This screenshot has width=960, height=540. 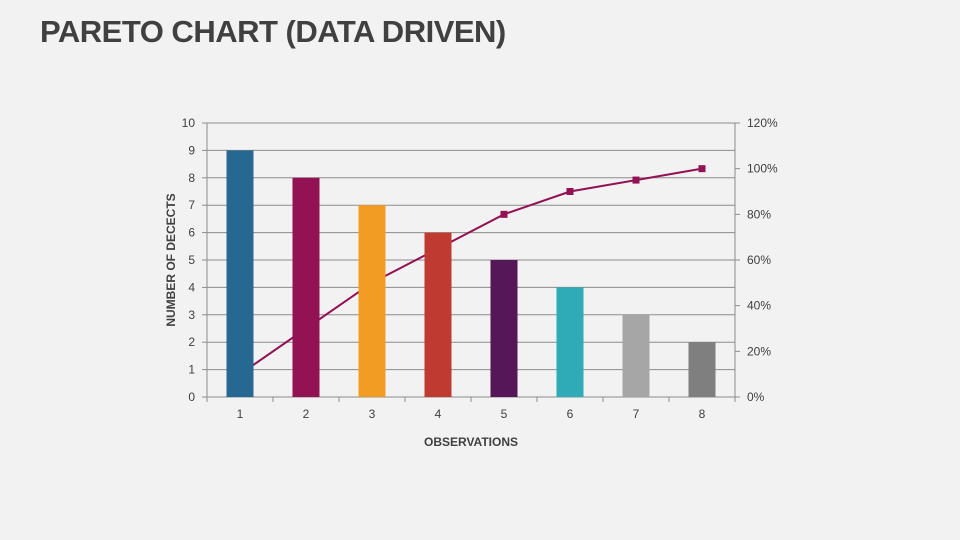 I want to click on x-tick-label: 2, so click(x=306, y=414).